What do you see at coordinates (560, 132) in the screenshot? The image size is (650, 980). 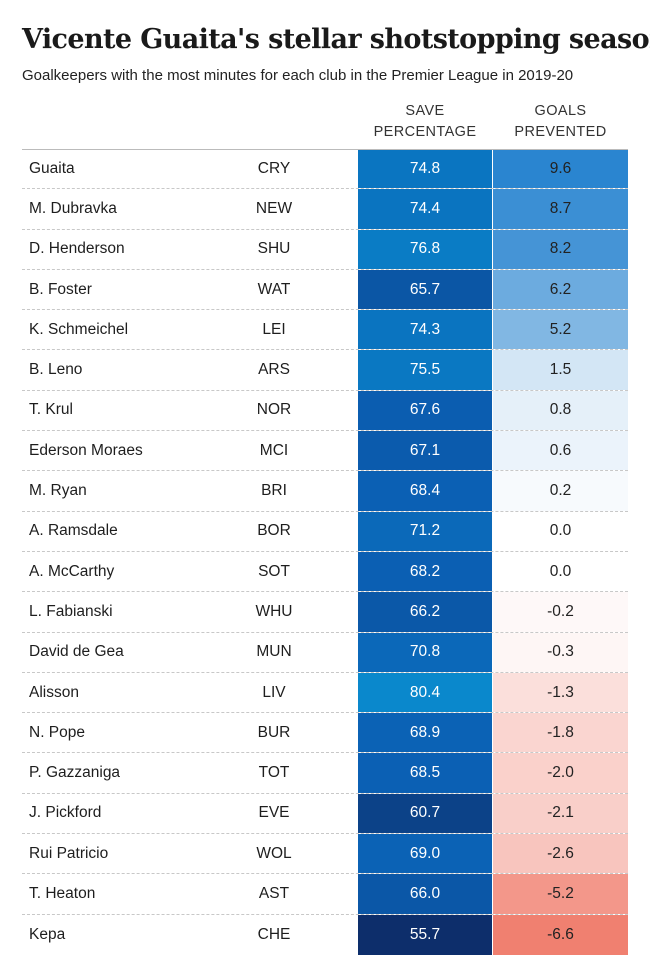 I see `goals-header-line2: PREVENTED` at bounding box center [560, 132].